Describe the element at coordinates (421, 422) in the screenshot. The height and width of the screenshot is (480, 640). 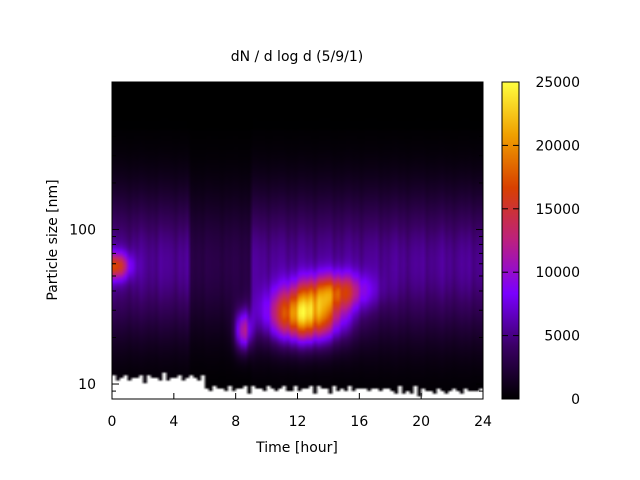
I see `x-tick-label: 20` at that location.